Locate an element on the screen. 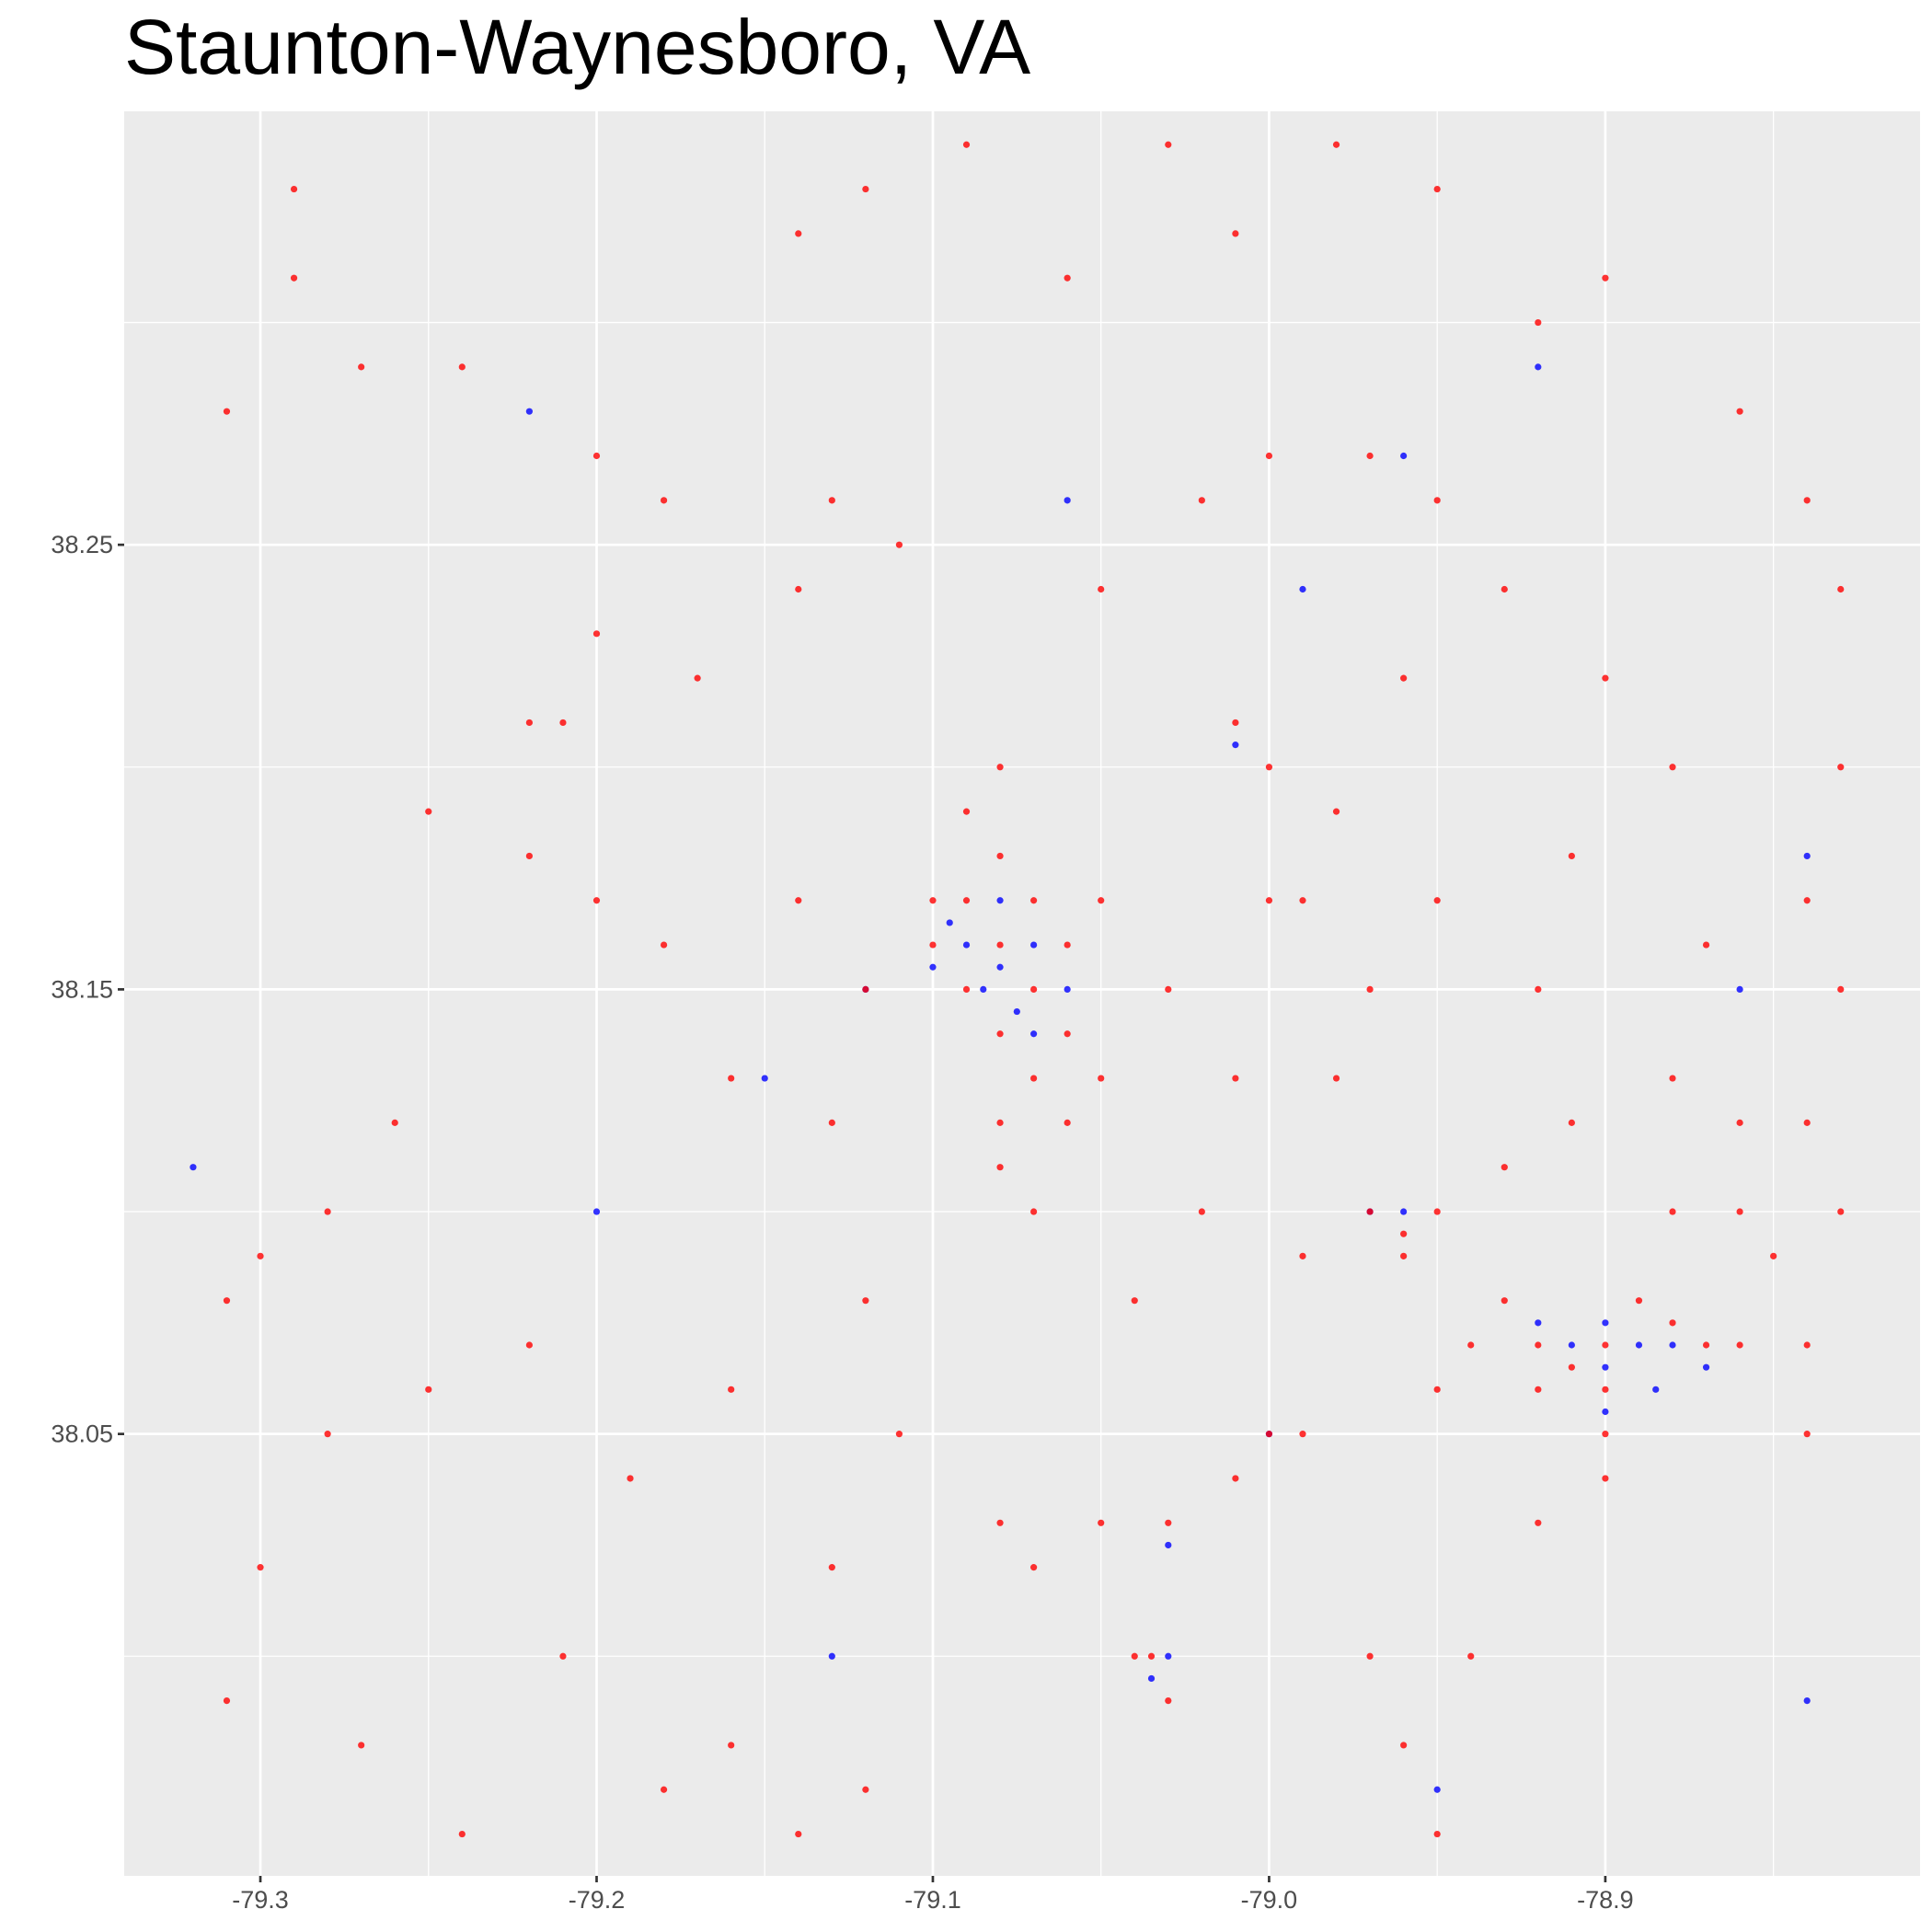 The image size is (1932, 1932). x-tick-label: -79.0 is located at coordinates (1269, 1900).